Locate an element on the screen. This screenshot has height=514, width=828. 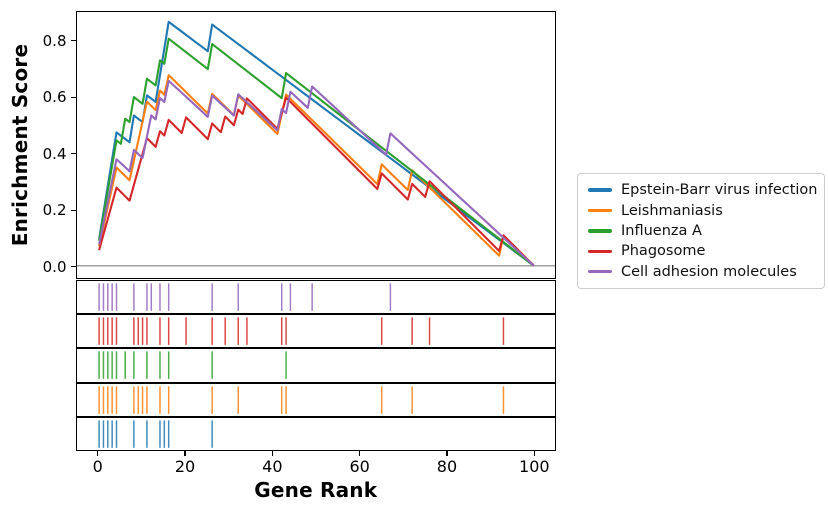
x-tick-label: 20 is located at coordinates (185, 466).